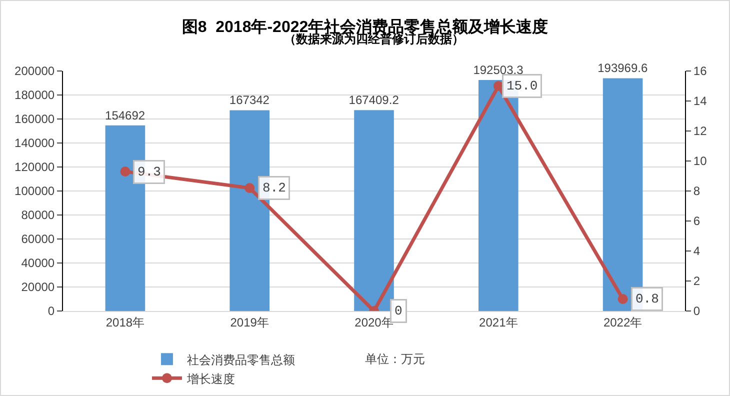 The width and height of the screenshot is (730, 396). What do you see at coordinates (700, 101) in the screenshot?
I see `y2-tick-label: 14` at bounding box center [700, 101].